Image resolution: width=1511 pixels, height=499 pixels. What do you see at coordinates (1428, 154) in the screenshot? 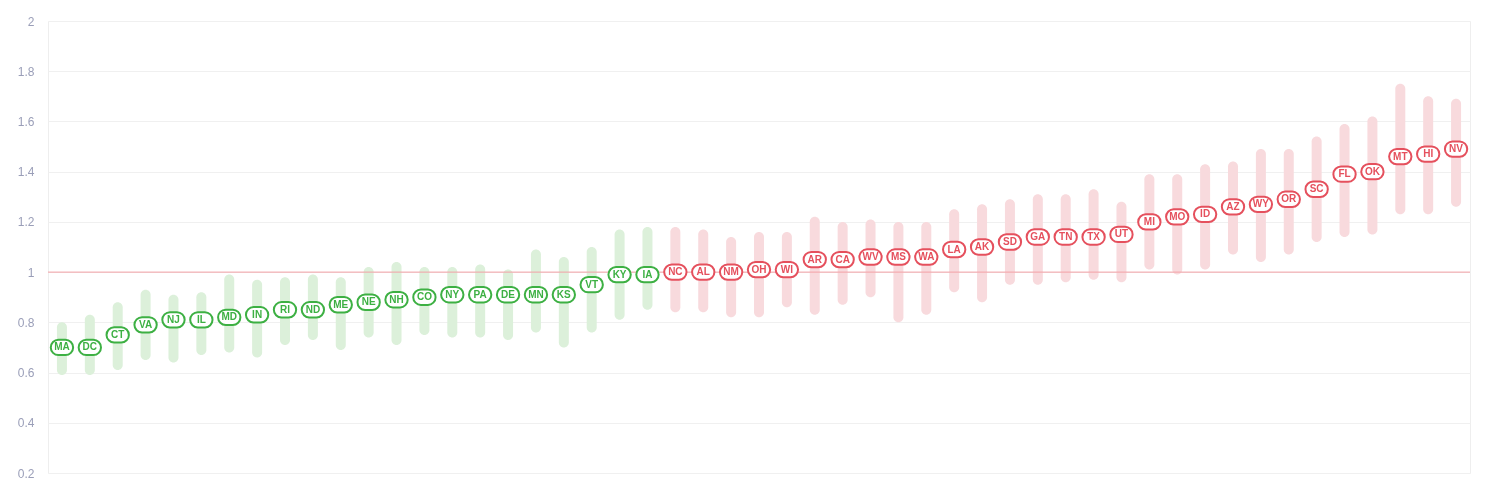
I see `data-label: HI` at bounding box center [1428, 154].